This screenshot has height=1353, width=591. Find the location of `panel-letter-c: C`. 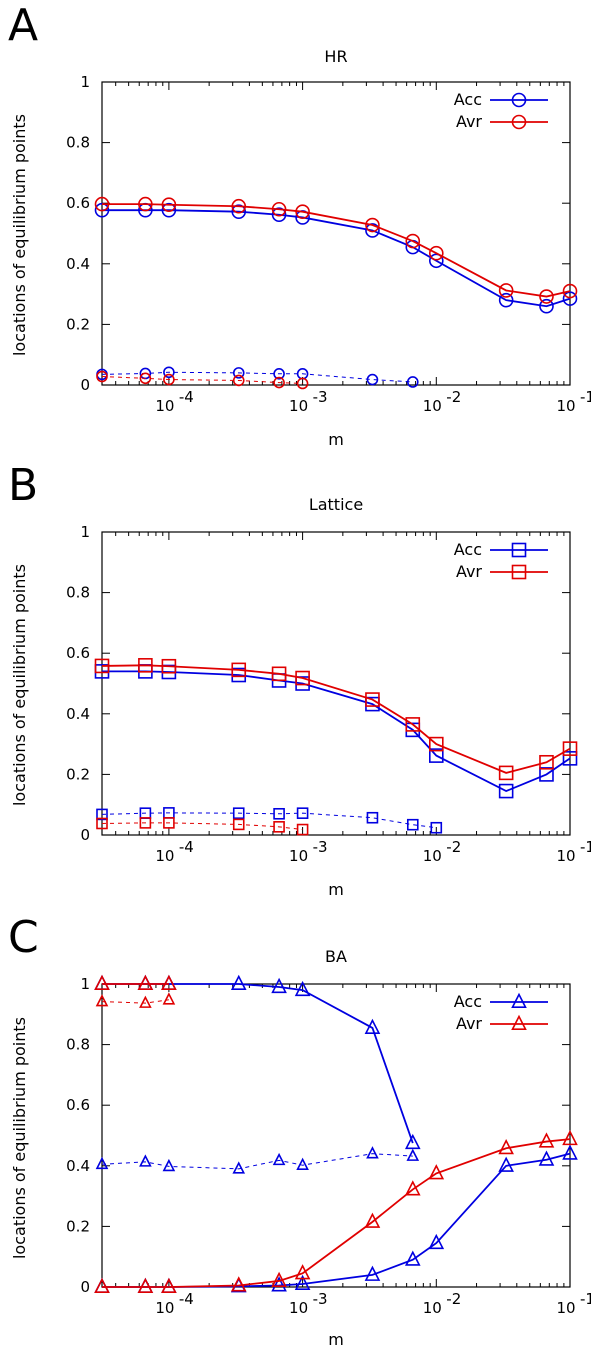

panel-letter-c: C is located at coordinates (23, 937).